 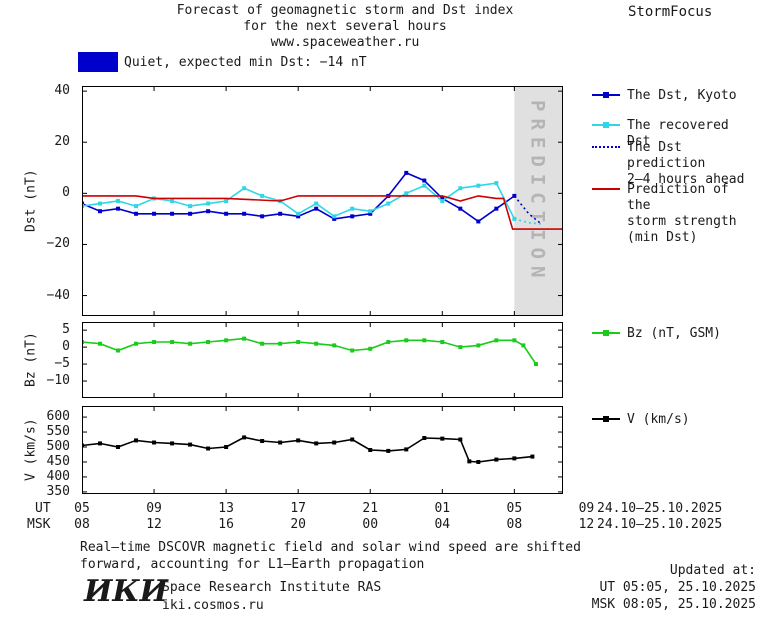 What do you see at coordinates (213, 605) in the screenshot?
I see `institute-site: iki.cosmos.ru` at bounding box center [213, 605].